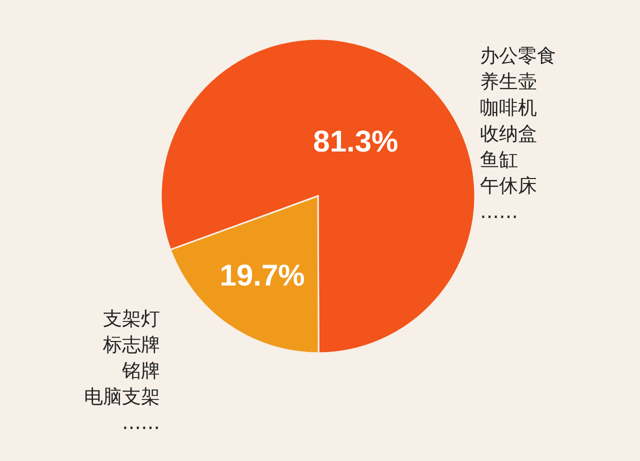 This screenshot has width=640, height=461. I want to click on text: 咖啡机, so click(508, 108).